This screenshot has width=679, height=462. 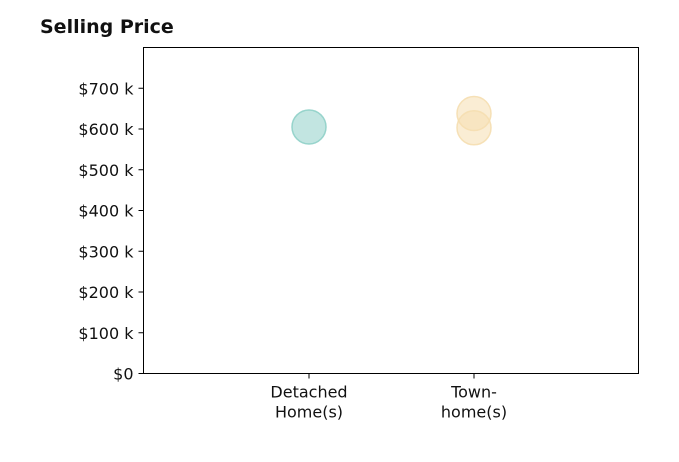 What do you see at coordinates (106, 333) in the screenshot?
I see `y-tick-label: $100 k` at bounding box center [106, 333].